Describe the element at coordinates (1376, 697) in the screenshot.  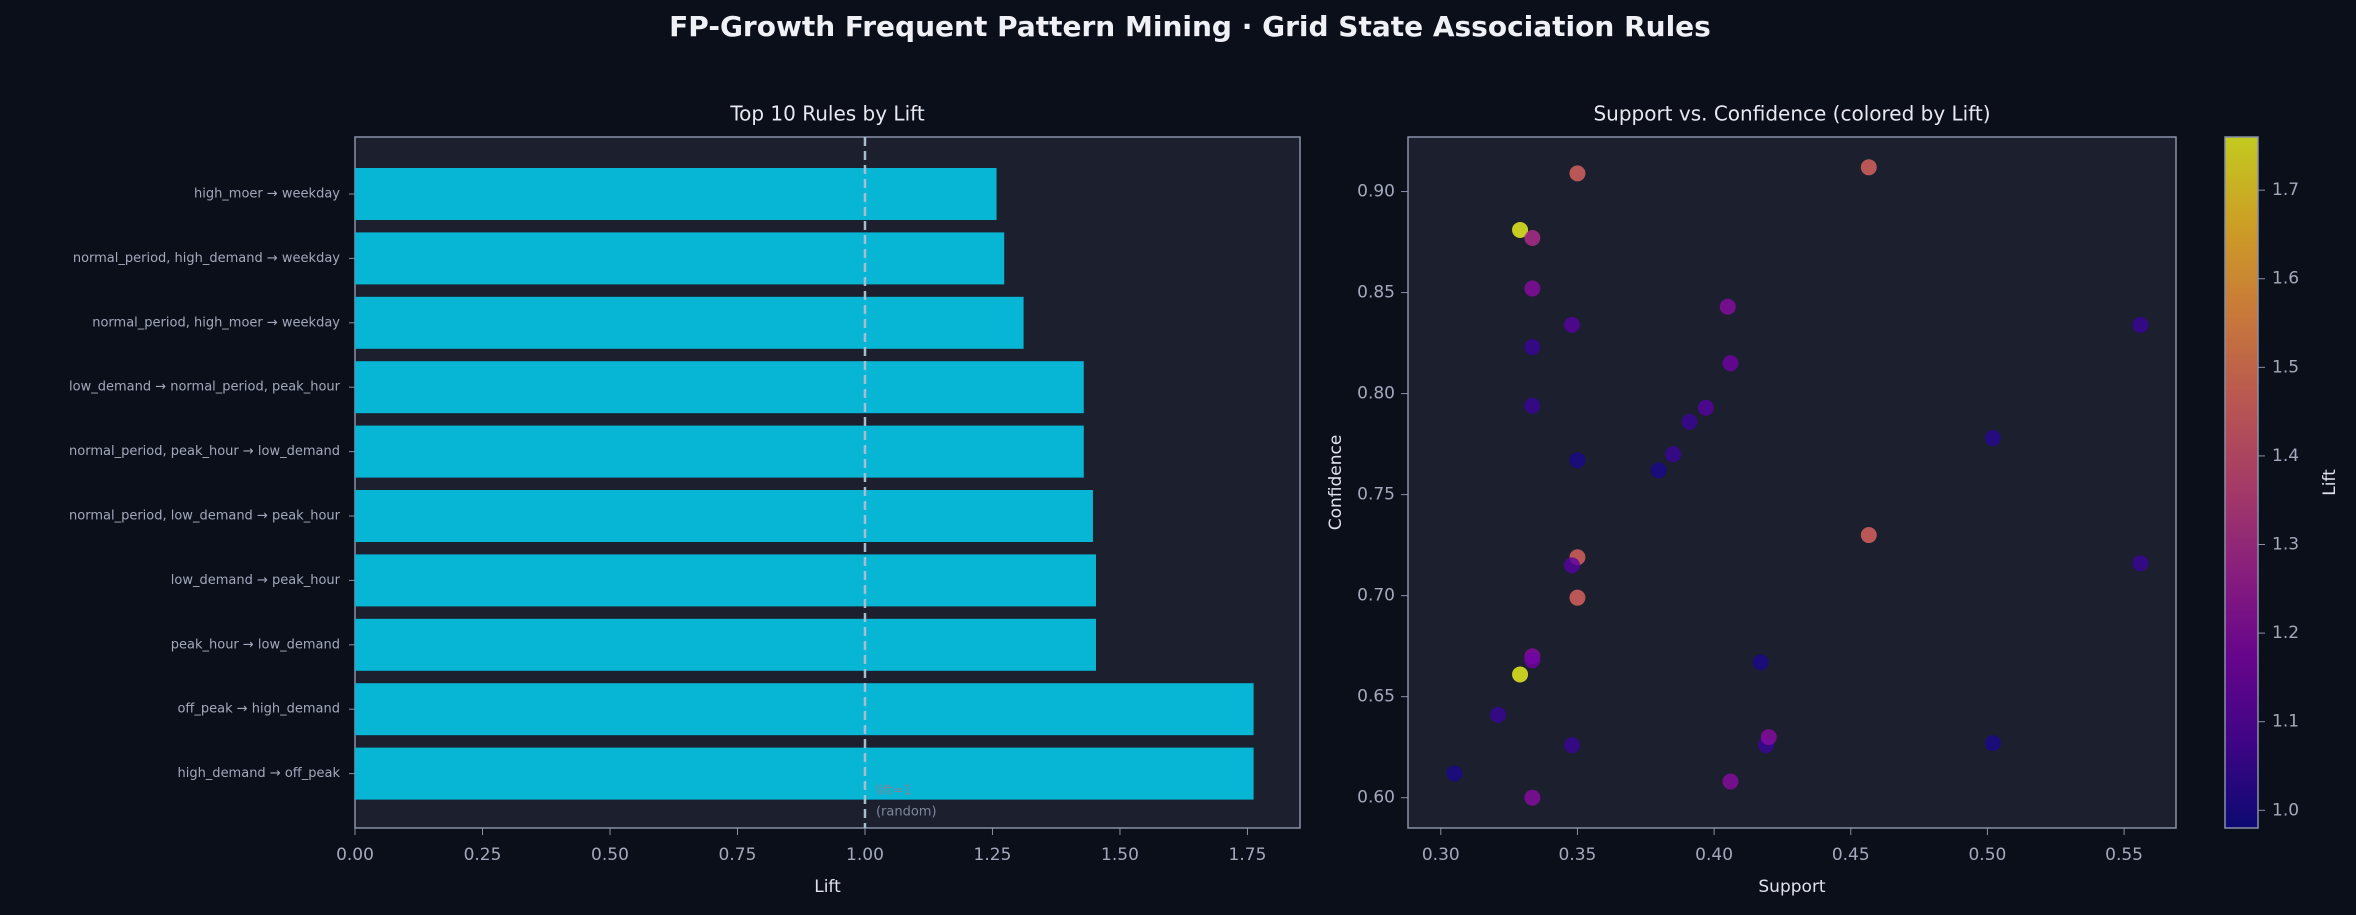
I see `y-tick-label: 0.65` at that location.